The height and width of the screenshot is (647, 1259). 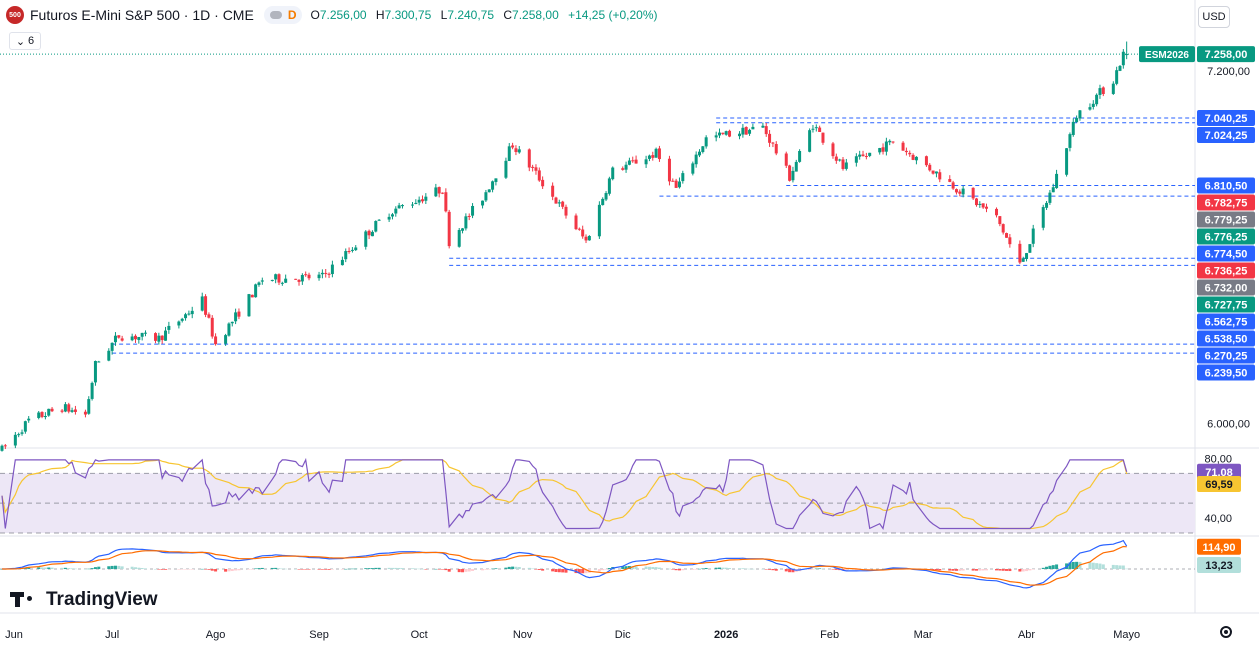 I want to click on symbol-title: Futuros E-Mini S&P 500 · 1D · CME, so click(x=142, y=15).